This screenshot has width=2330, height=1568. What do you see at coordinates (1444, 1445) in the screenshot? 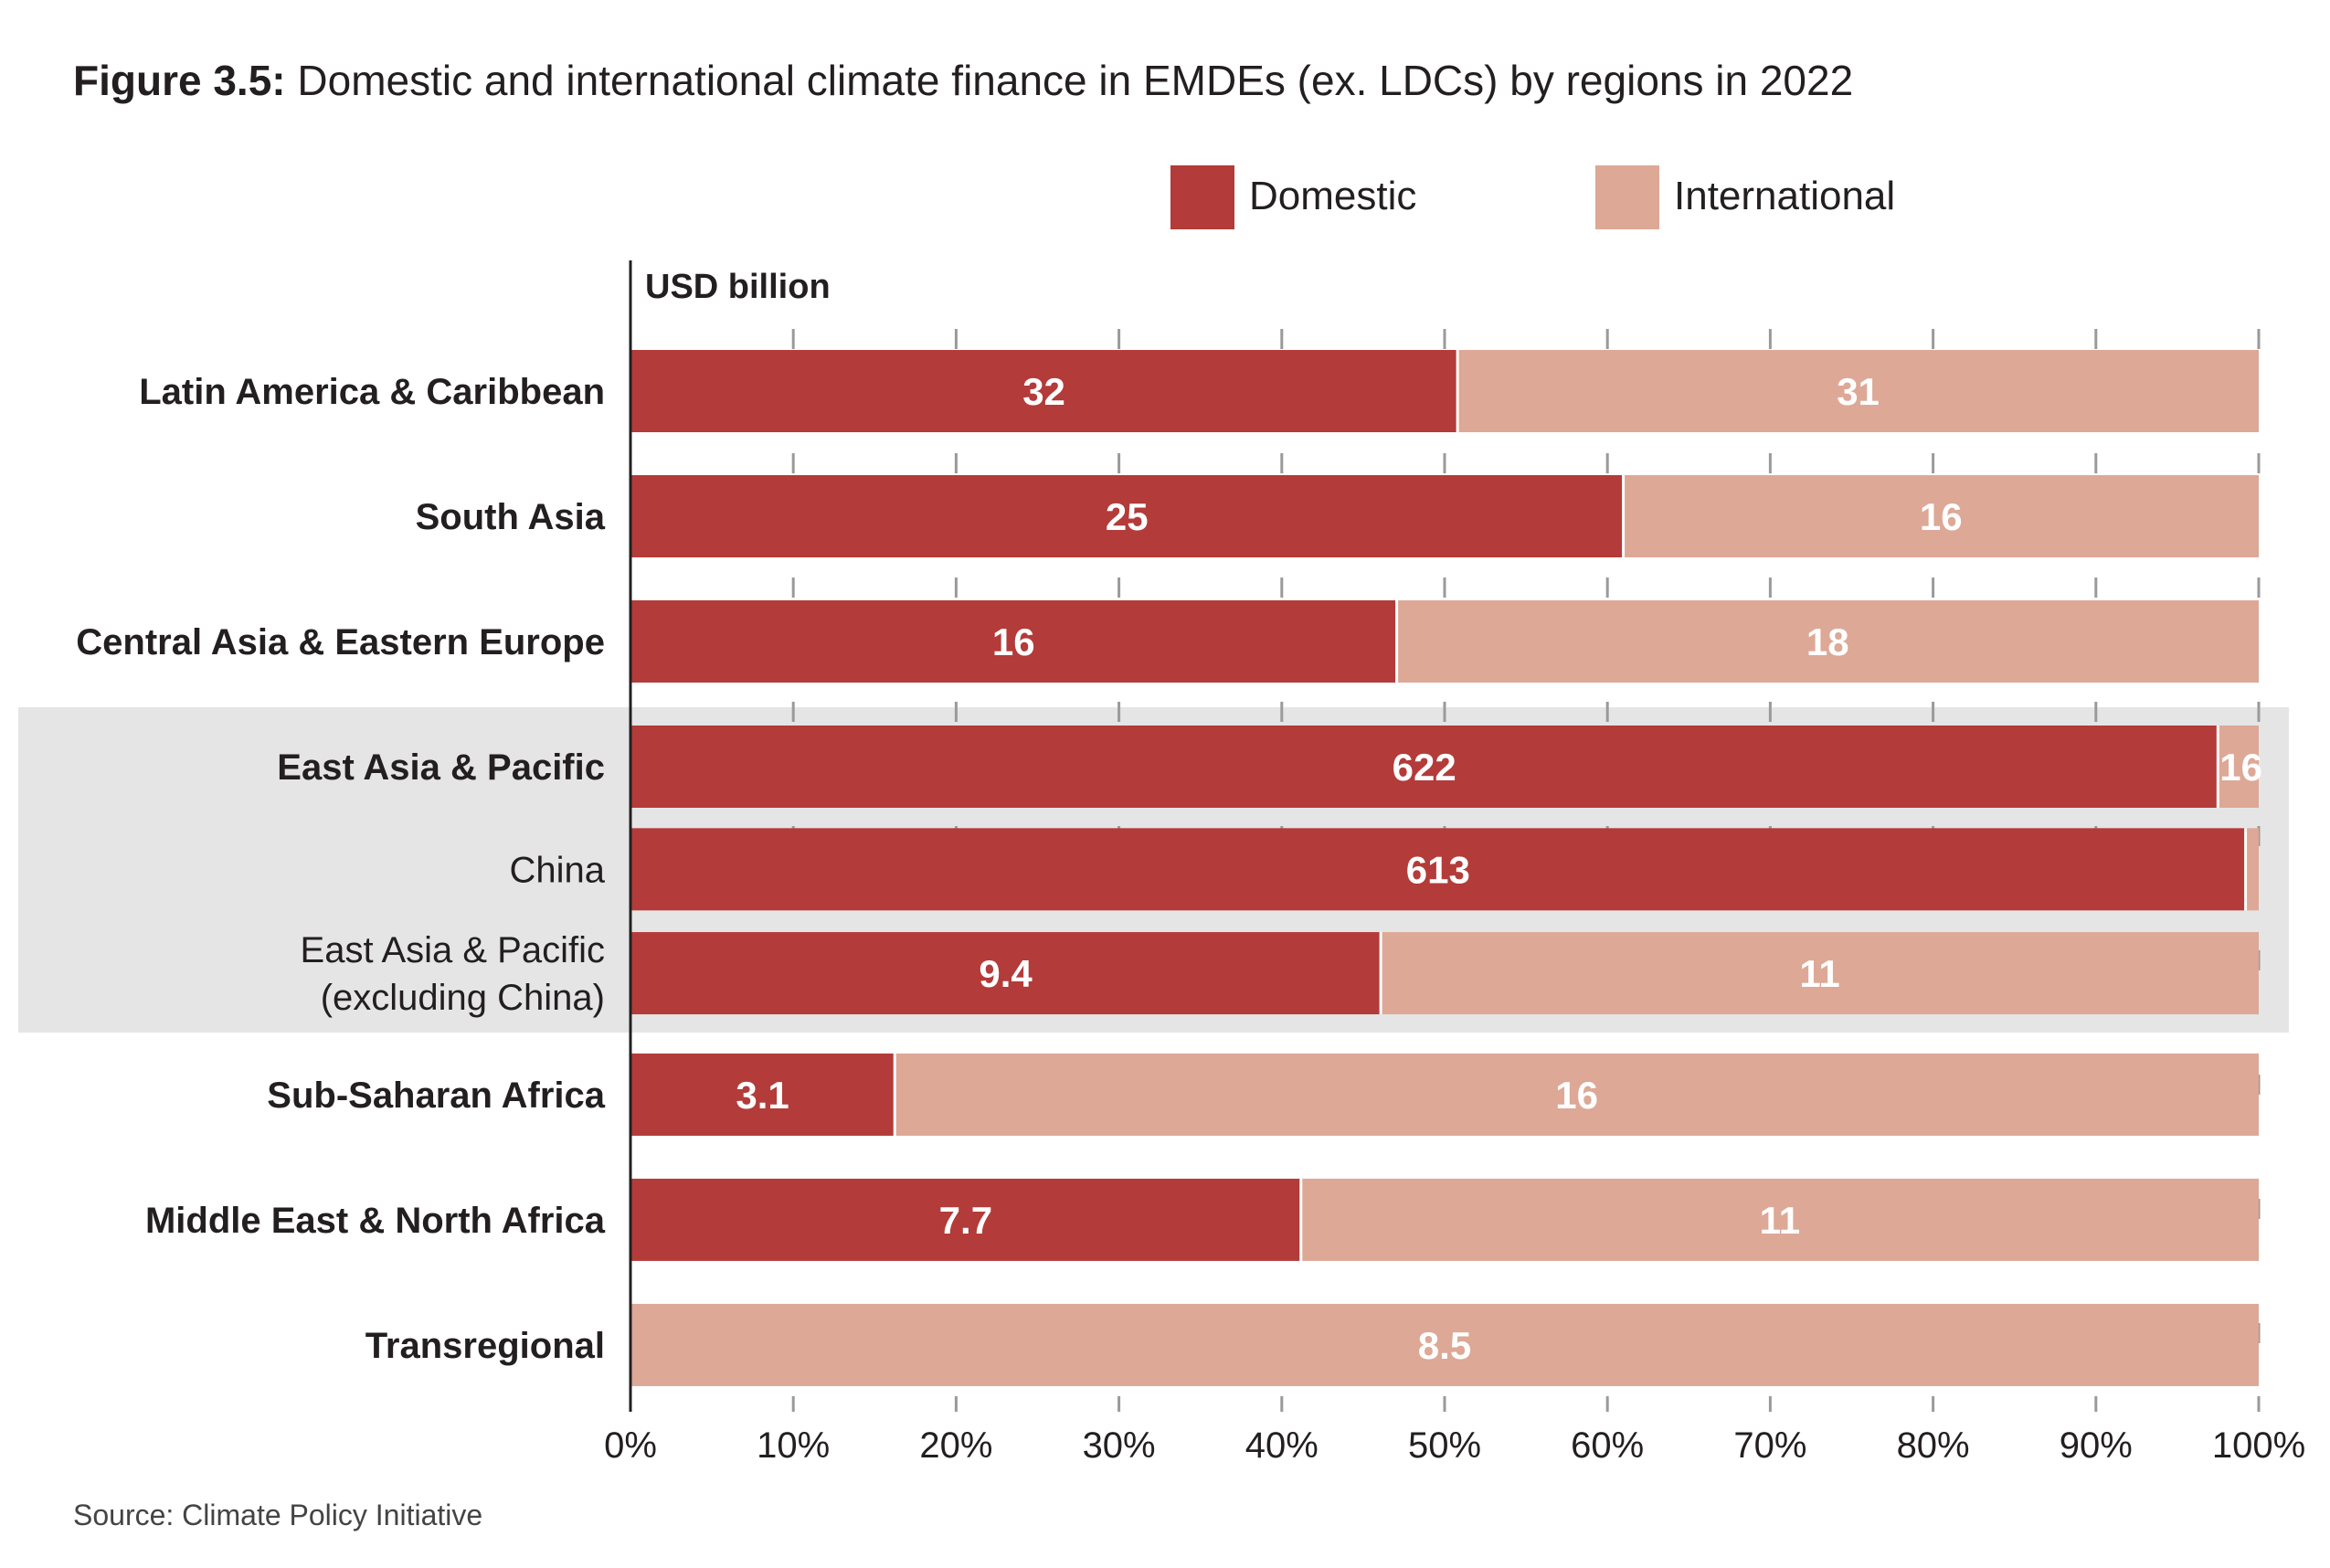
I see `x-tick-label: 50%` at bounding box center [1444, 1445].